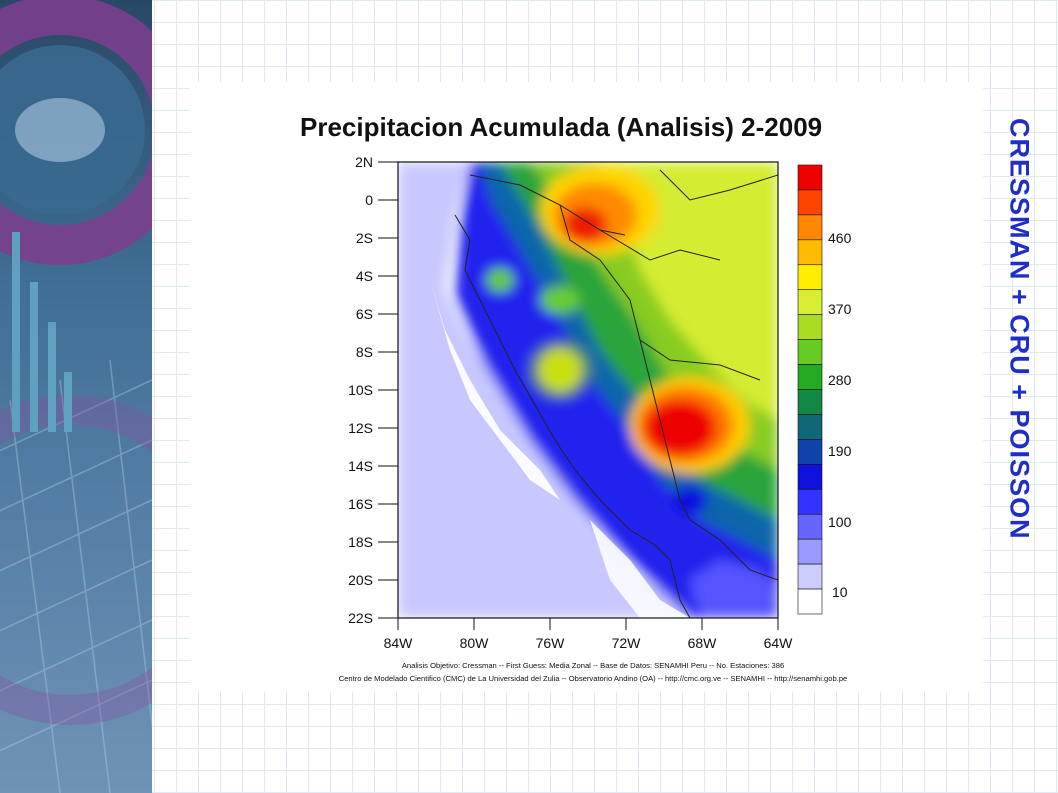 This screenshot has height=793, width=1058. Describe the element at coordinates (703, 643) in the screenshot. I see `lon-label: 68W` at that location.